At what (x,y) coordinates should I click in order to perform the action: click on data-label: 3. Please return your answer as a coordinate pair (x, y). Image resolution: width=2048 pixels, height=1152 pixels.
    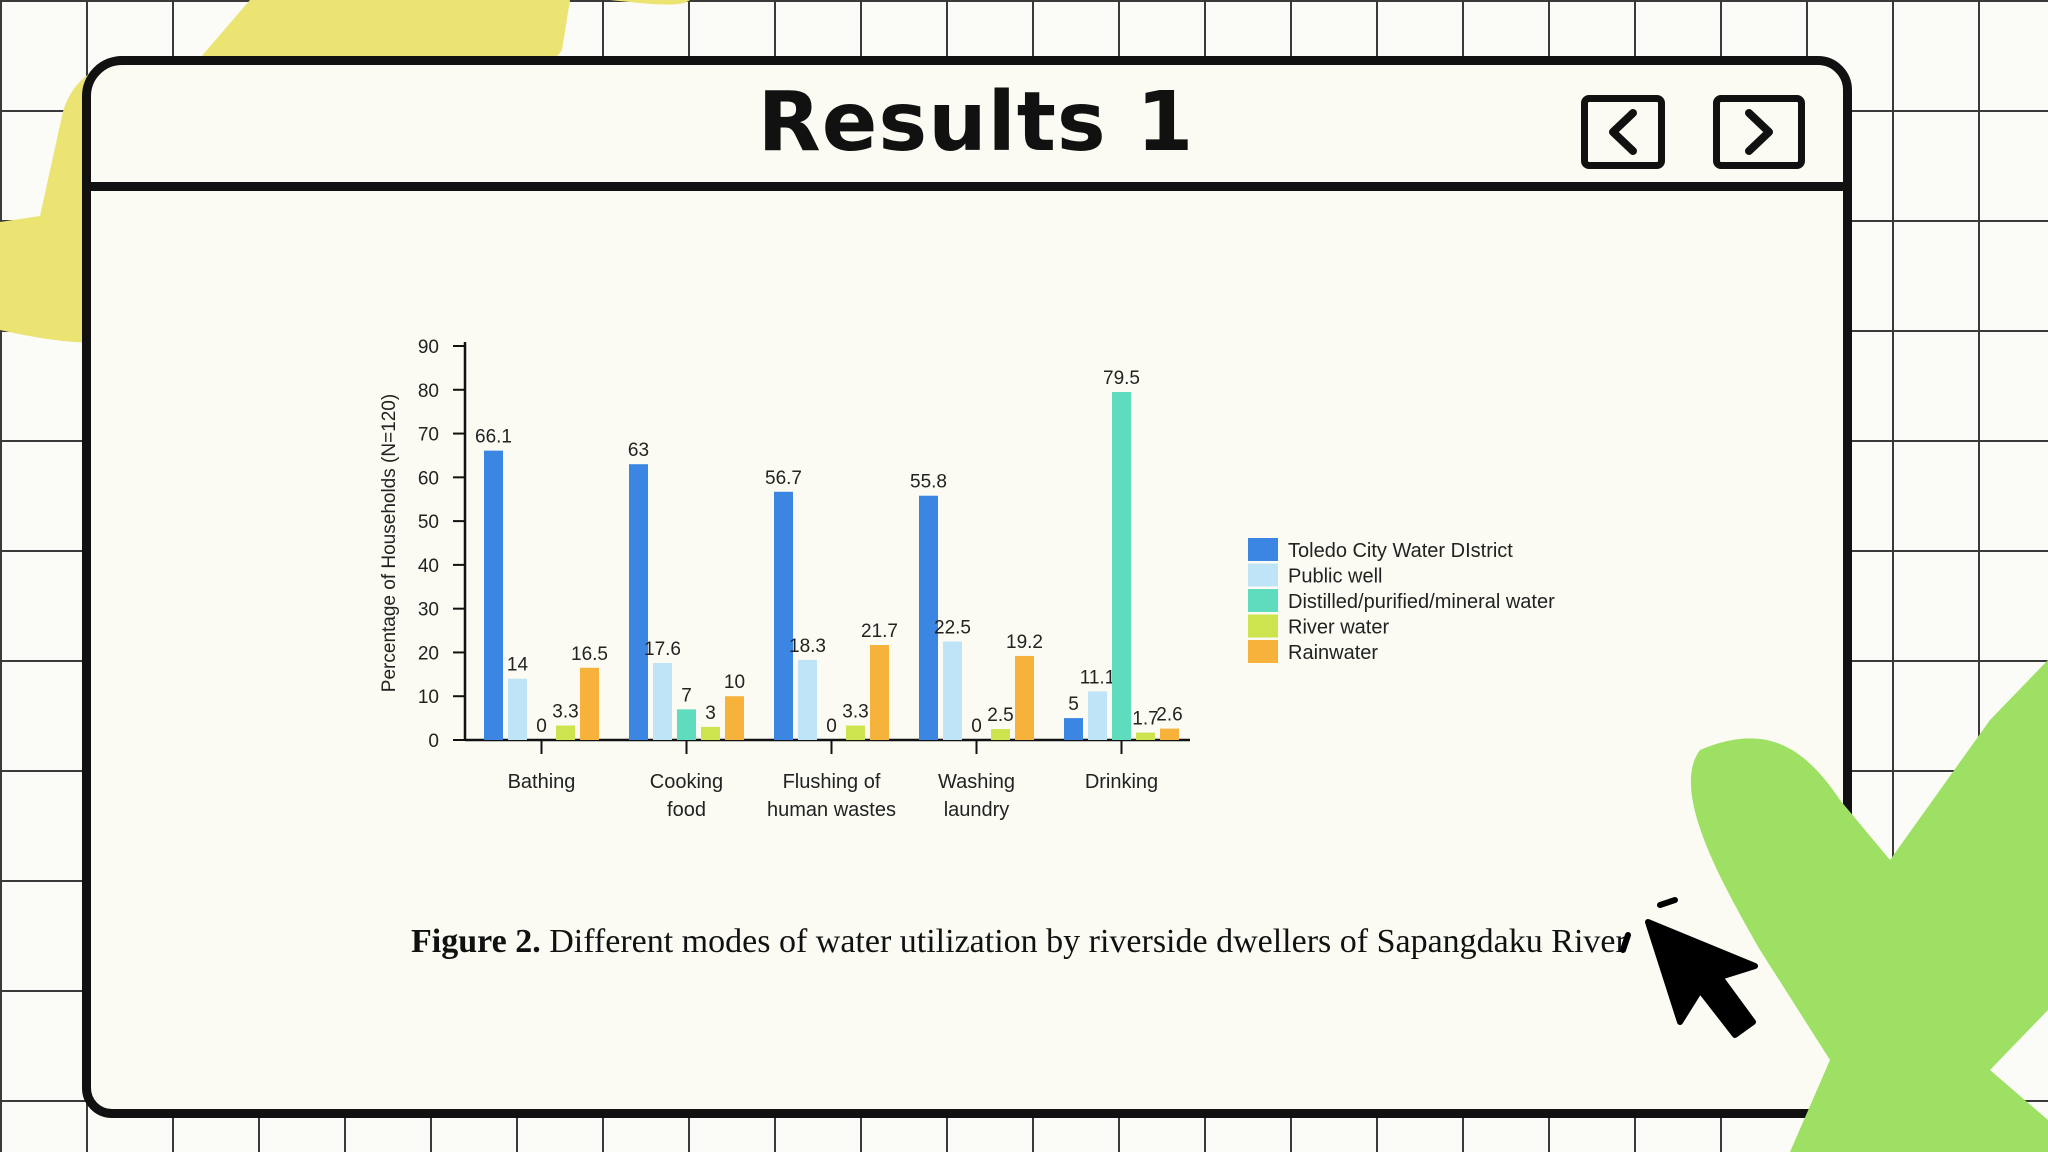
    Looking at the image, I should click on (710, 713).